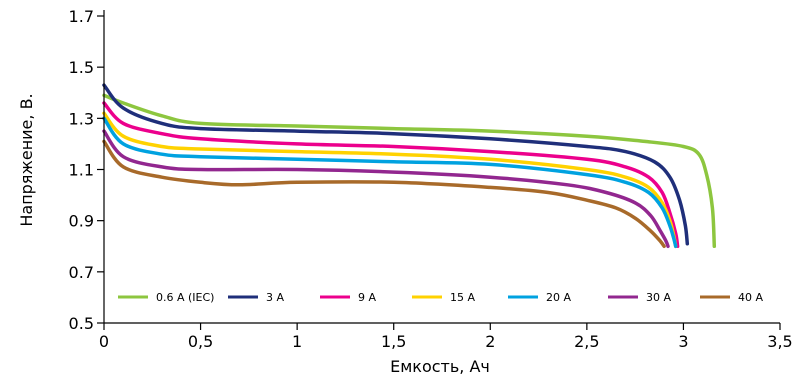 This screenshot has width=794, height=381. What do you see at coordinates (393, 341) in the screenshot?
I see `x-tick-label-3: 1,5` at bounding box center [393, 341].